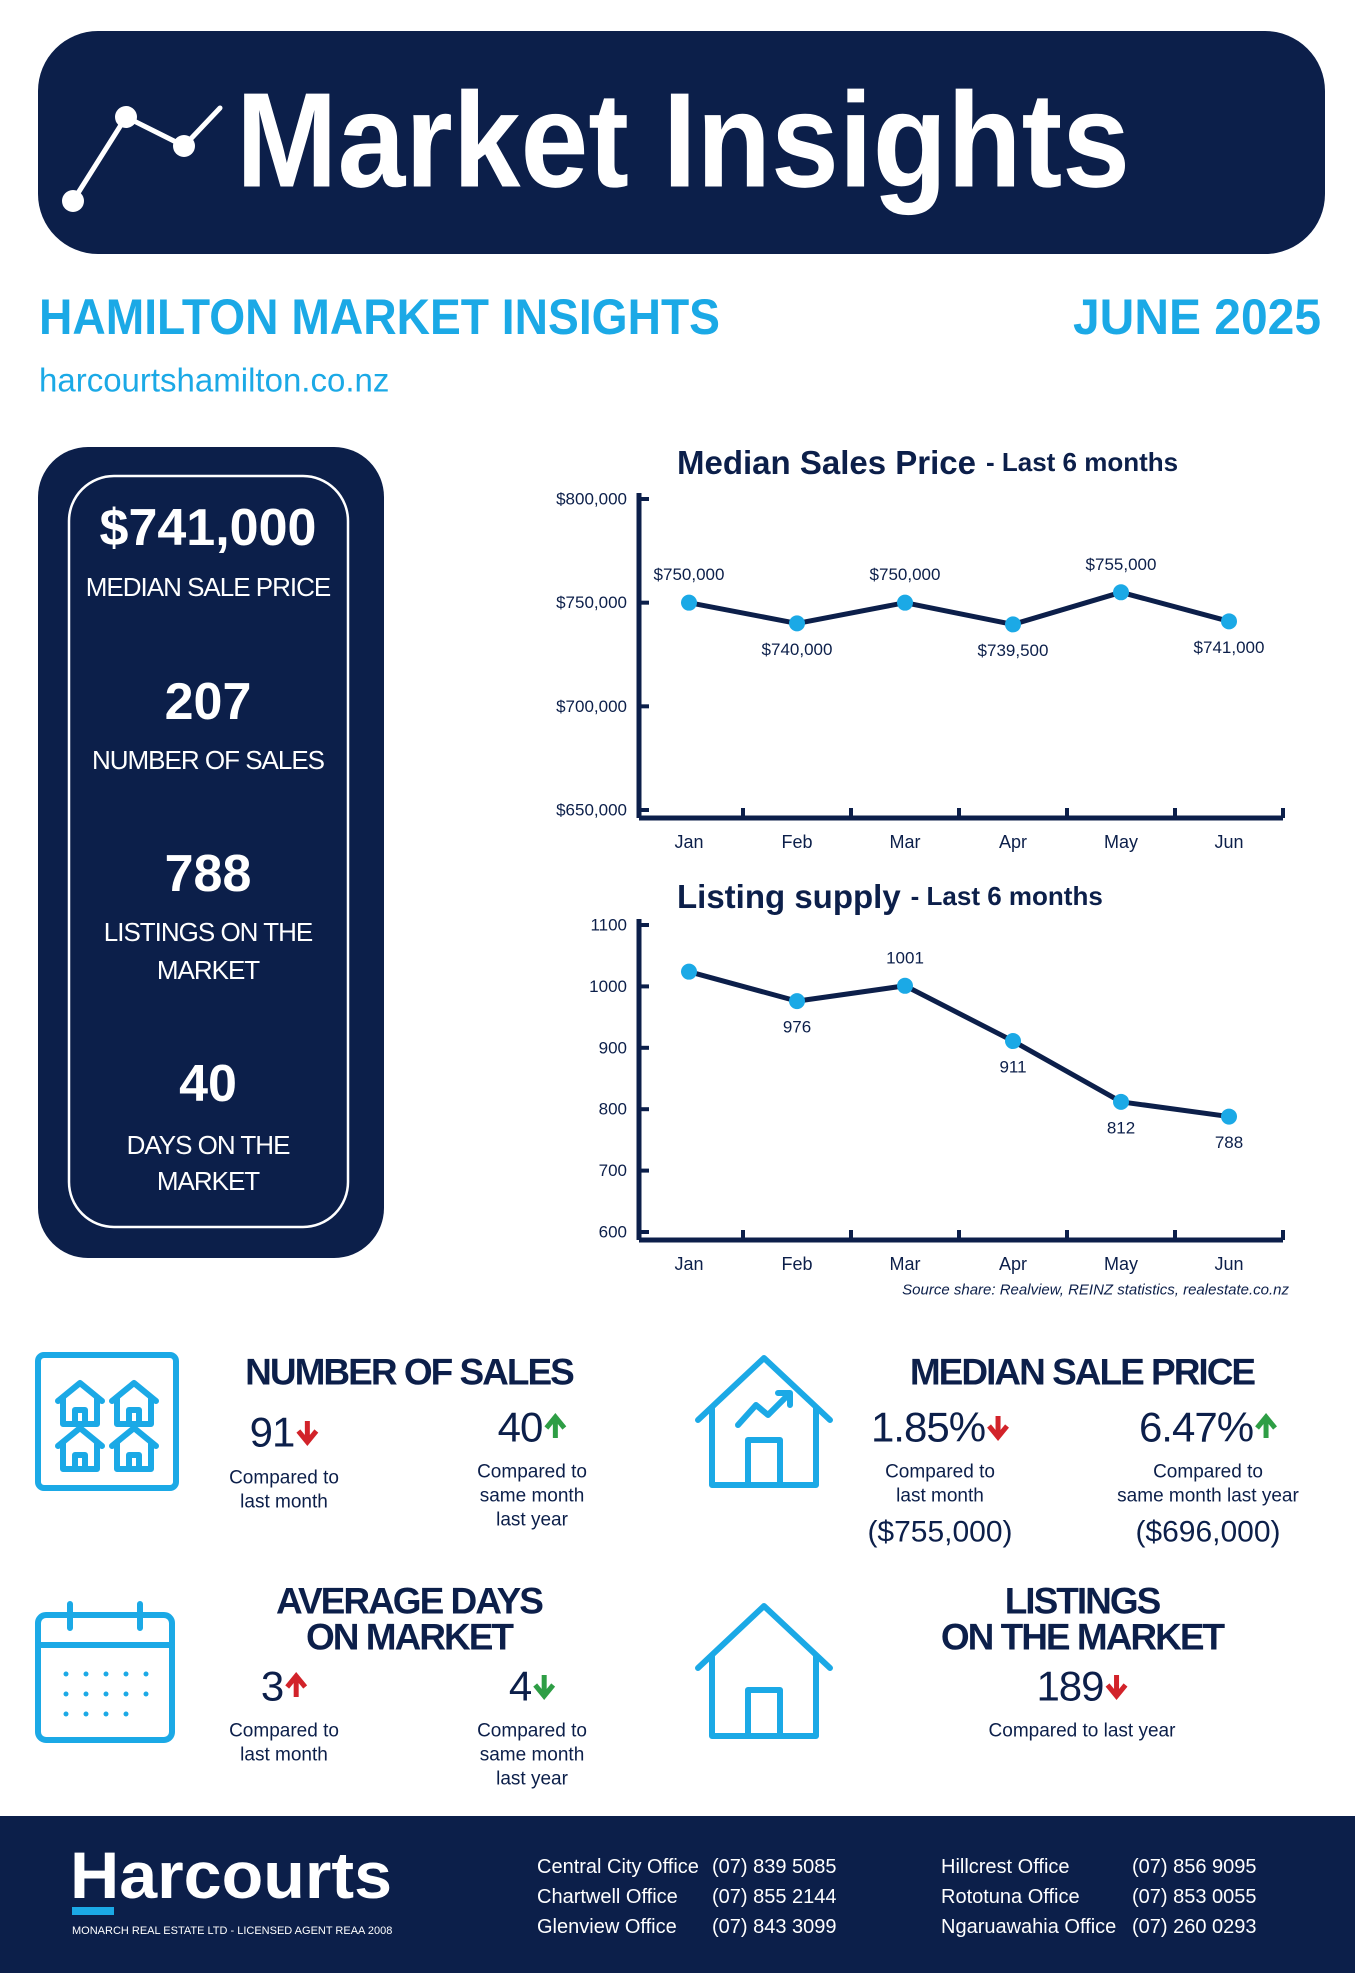 Image resolution: width=1355 pixels, height=1973 pixels. What do you see at coordinates (1194, 1867) in the screenshot?
I see `office-phone: (07) 856 9095` at bounding box center [1194, 1867].